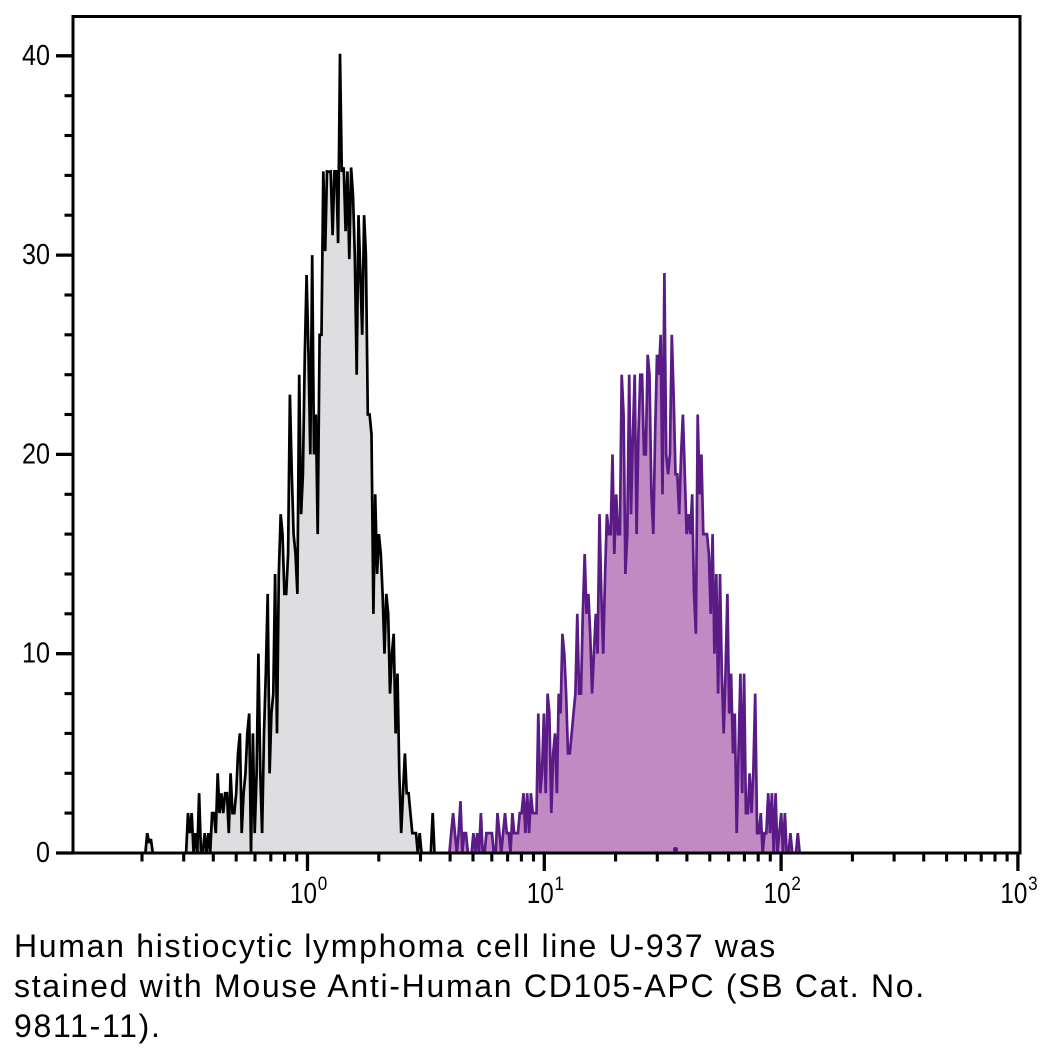 Image resolution: width=1051 pixels, height=1057 pixels. What do you see at coordinates (560, 884) in the screenshot?
I see `svg-text: 1` at bounding box center [560, 884].